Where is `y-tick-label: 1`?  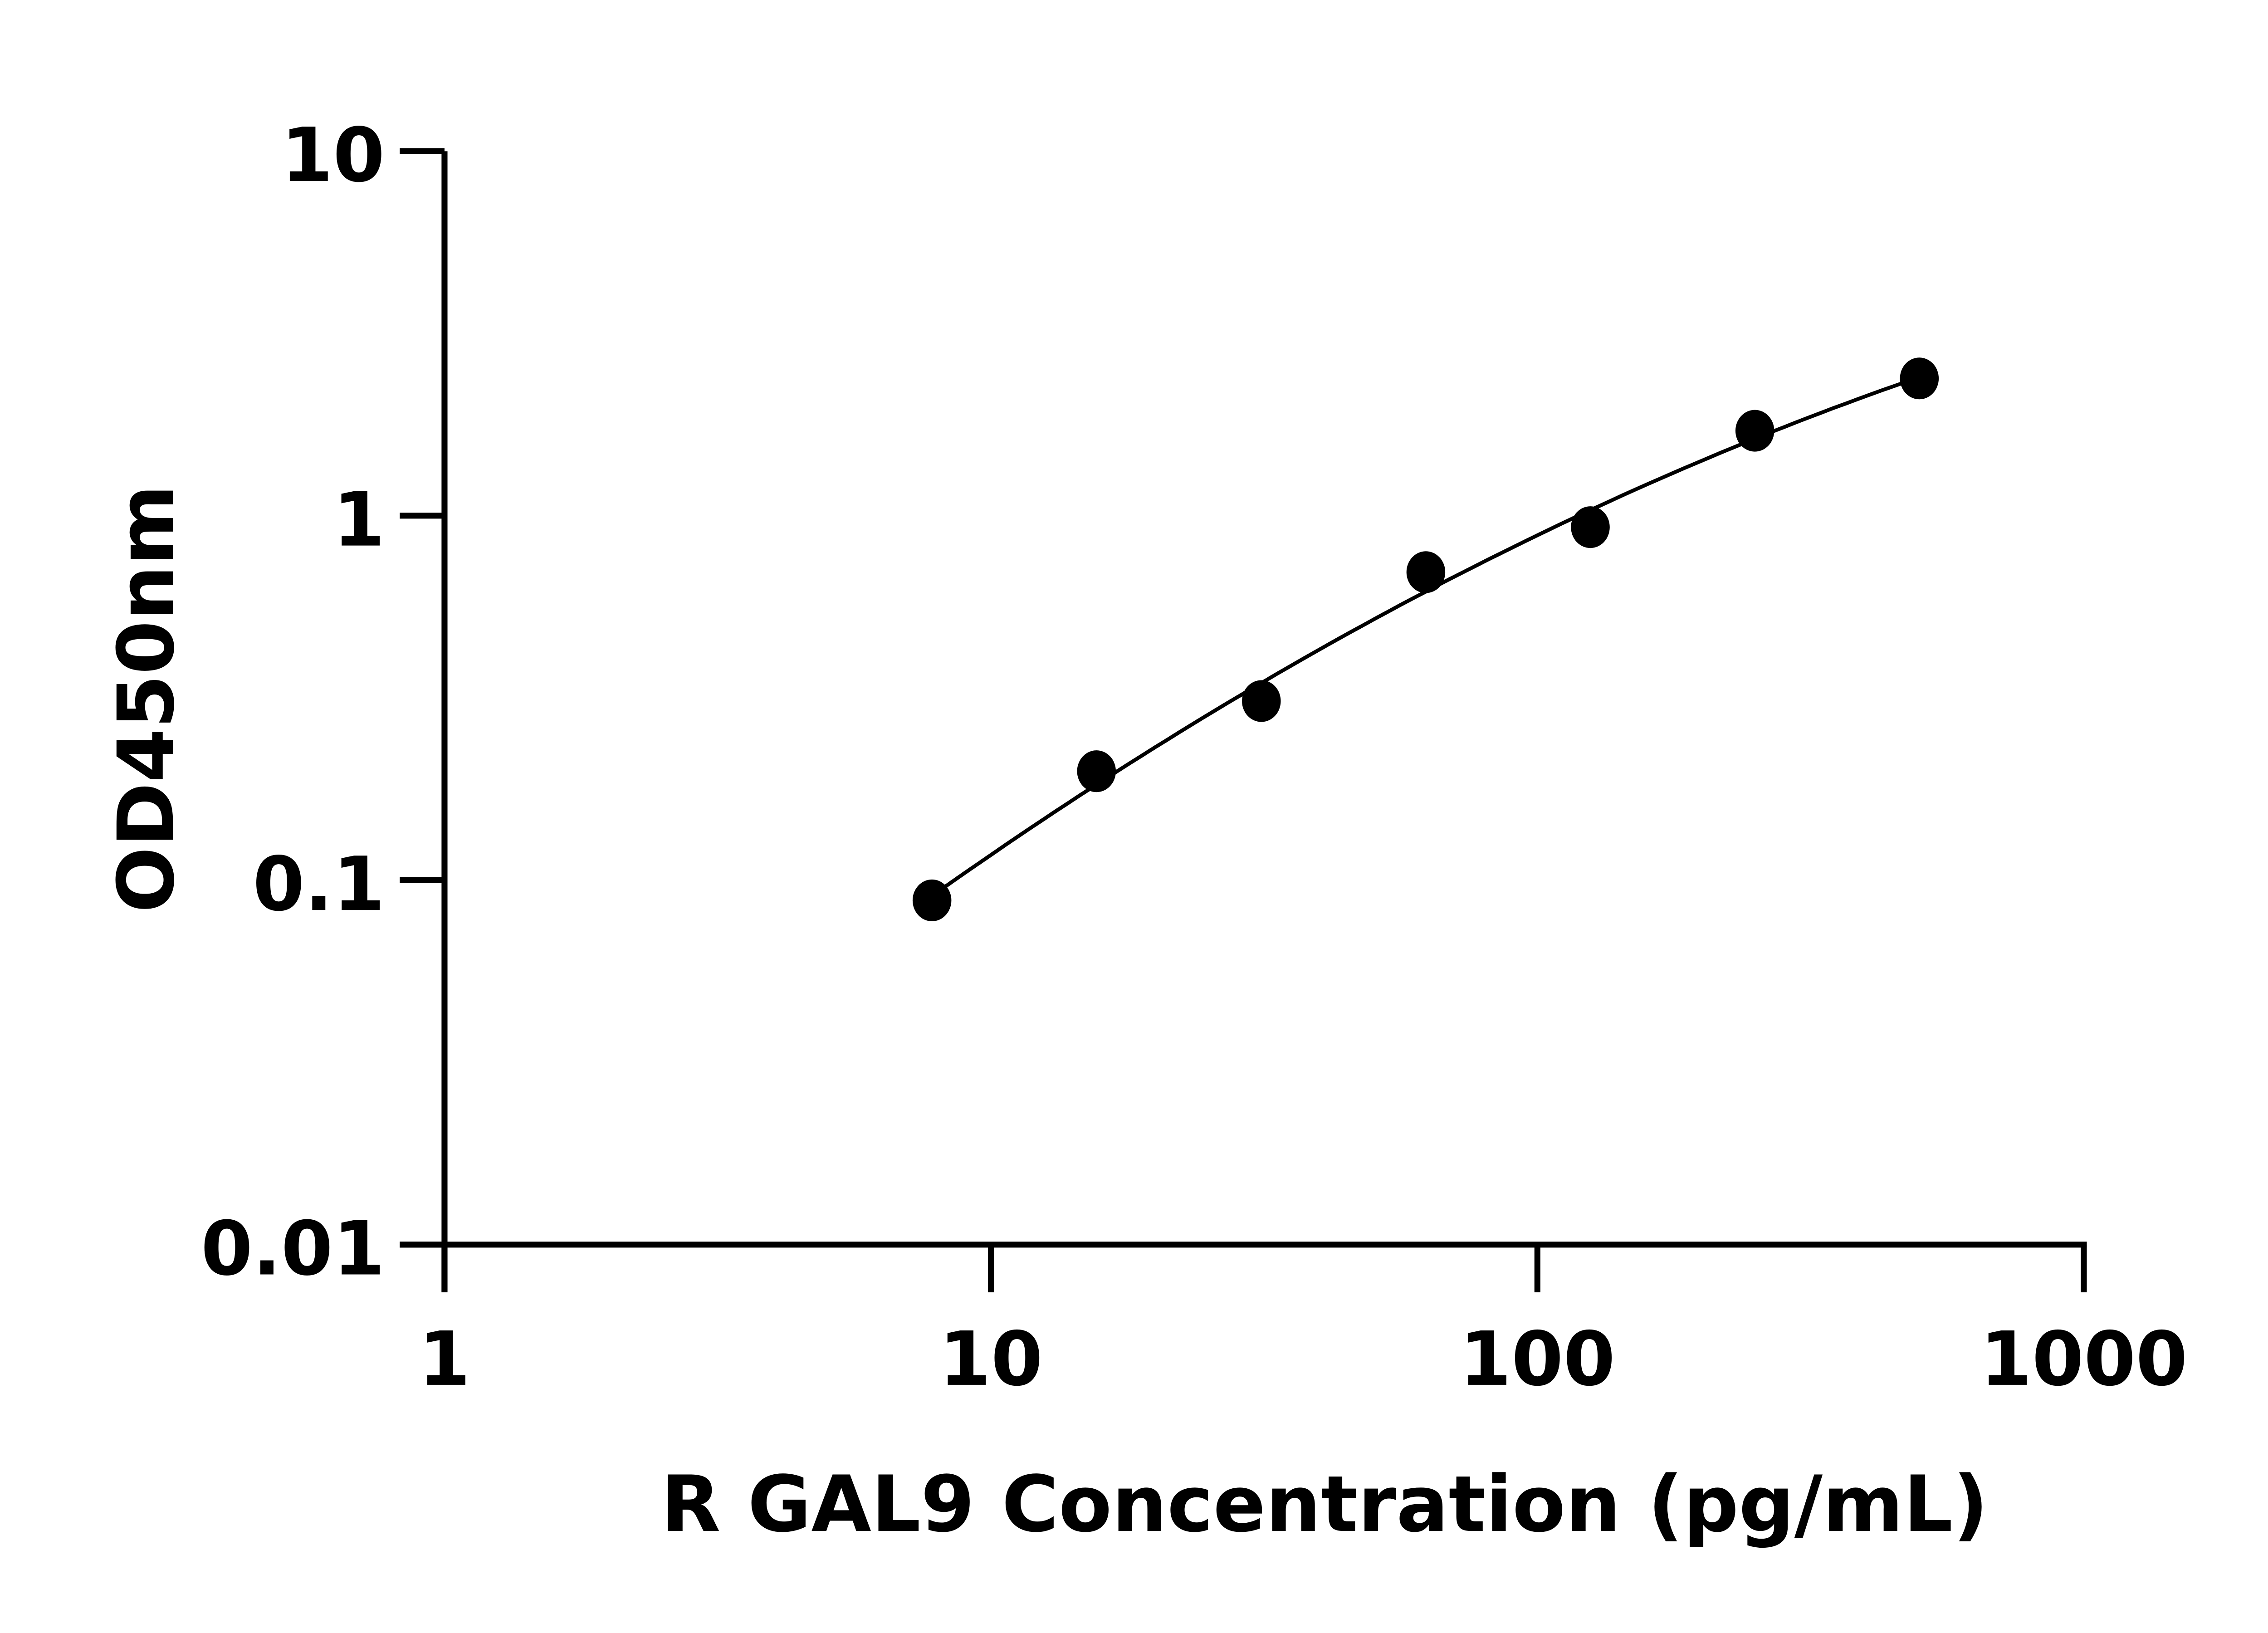 y-tick-label: 1 is located at coordinates (359, 519).